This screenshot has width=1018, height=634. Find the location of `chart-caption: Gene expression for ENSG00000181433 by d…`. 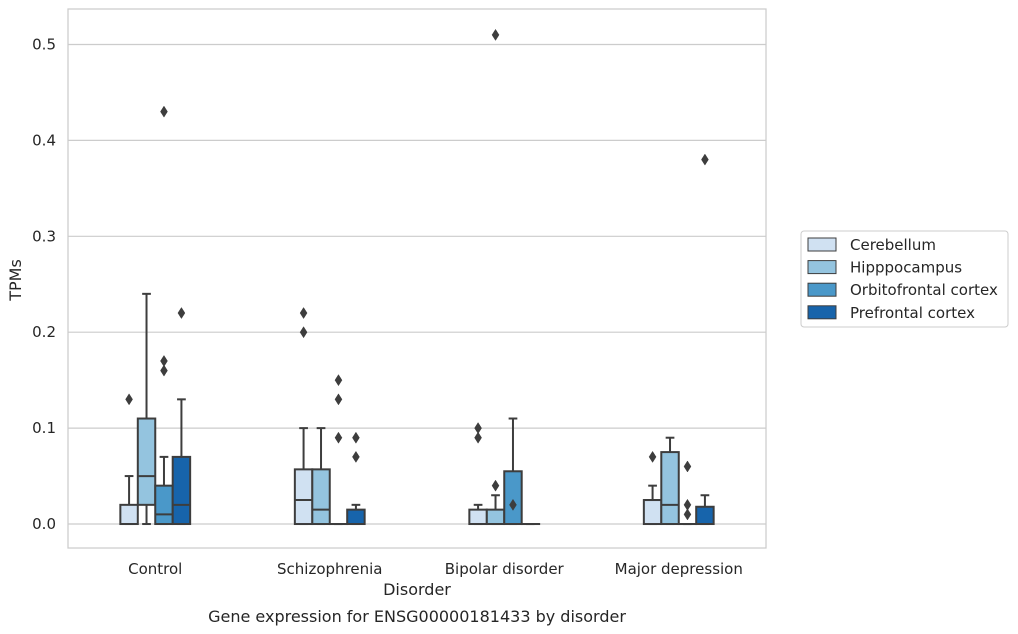

chart-caption: Gene expression for ENSG00000181433 by d… is located at coordinates (417, 616).